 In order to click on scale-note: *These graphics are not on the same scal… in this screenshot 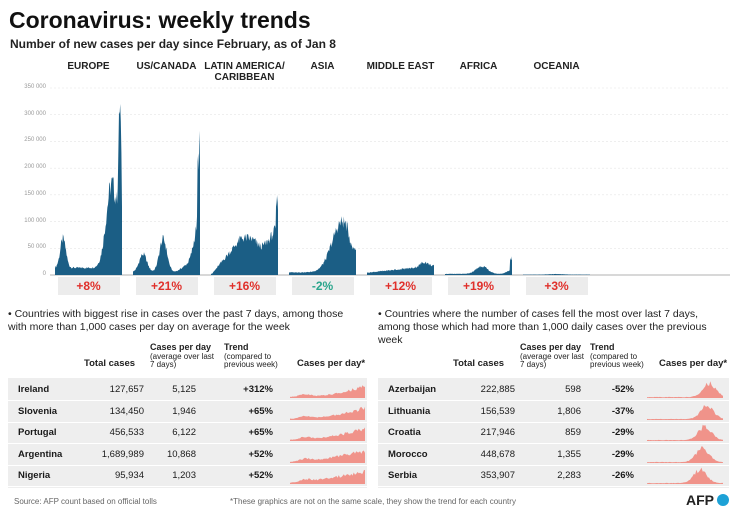, I will do `click(373, 501)`.